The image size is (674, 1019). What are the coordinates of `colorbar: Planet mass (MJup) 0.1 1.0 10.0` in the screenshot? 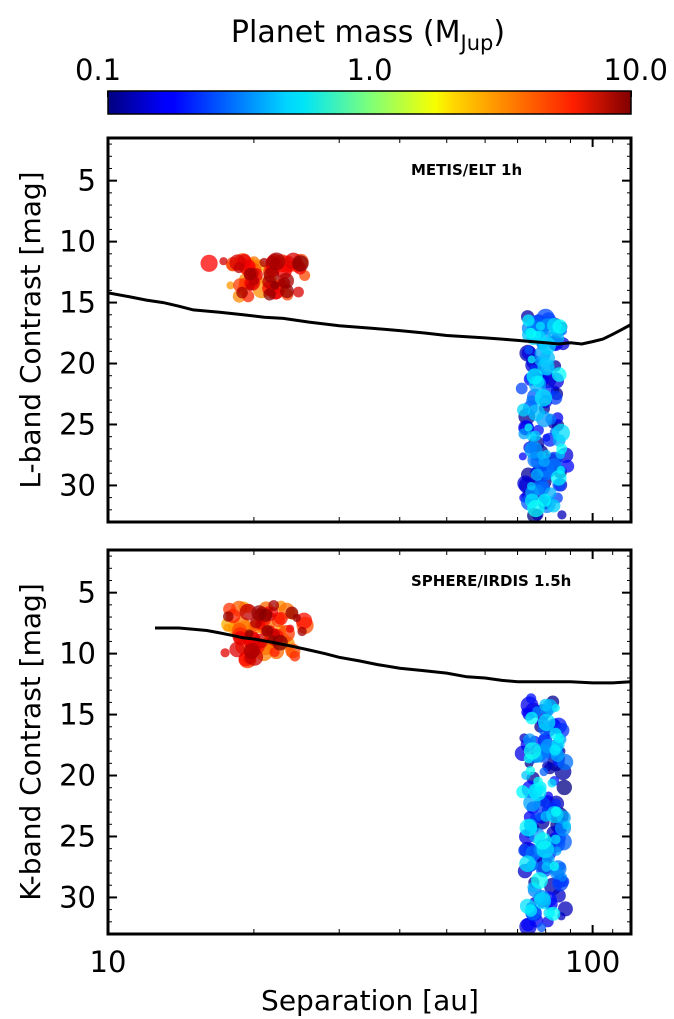 It's located at (371, 65).